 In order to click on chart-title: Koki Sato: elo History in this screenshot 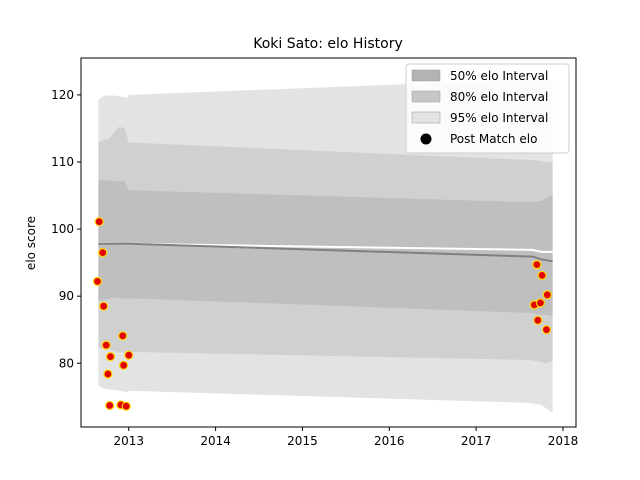, I will do `click(328, 44)`.